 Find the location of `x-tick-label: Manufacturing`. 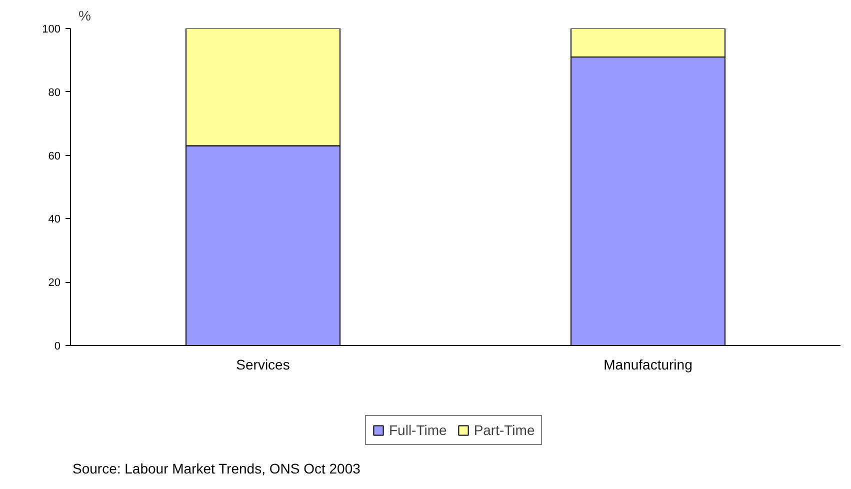

x-tick-label: Manufacturing is located at coordinates (648, 364).